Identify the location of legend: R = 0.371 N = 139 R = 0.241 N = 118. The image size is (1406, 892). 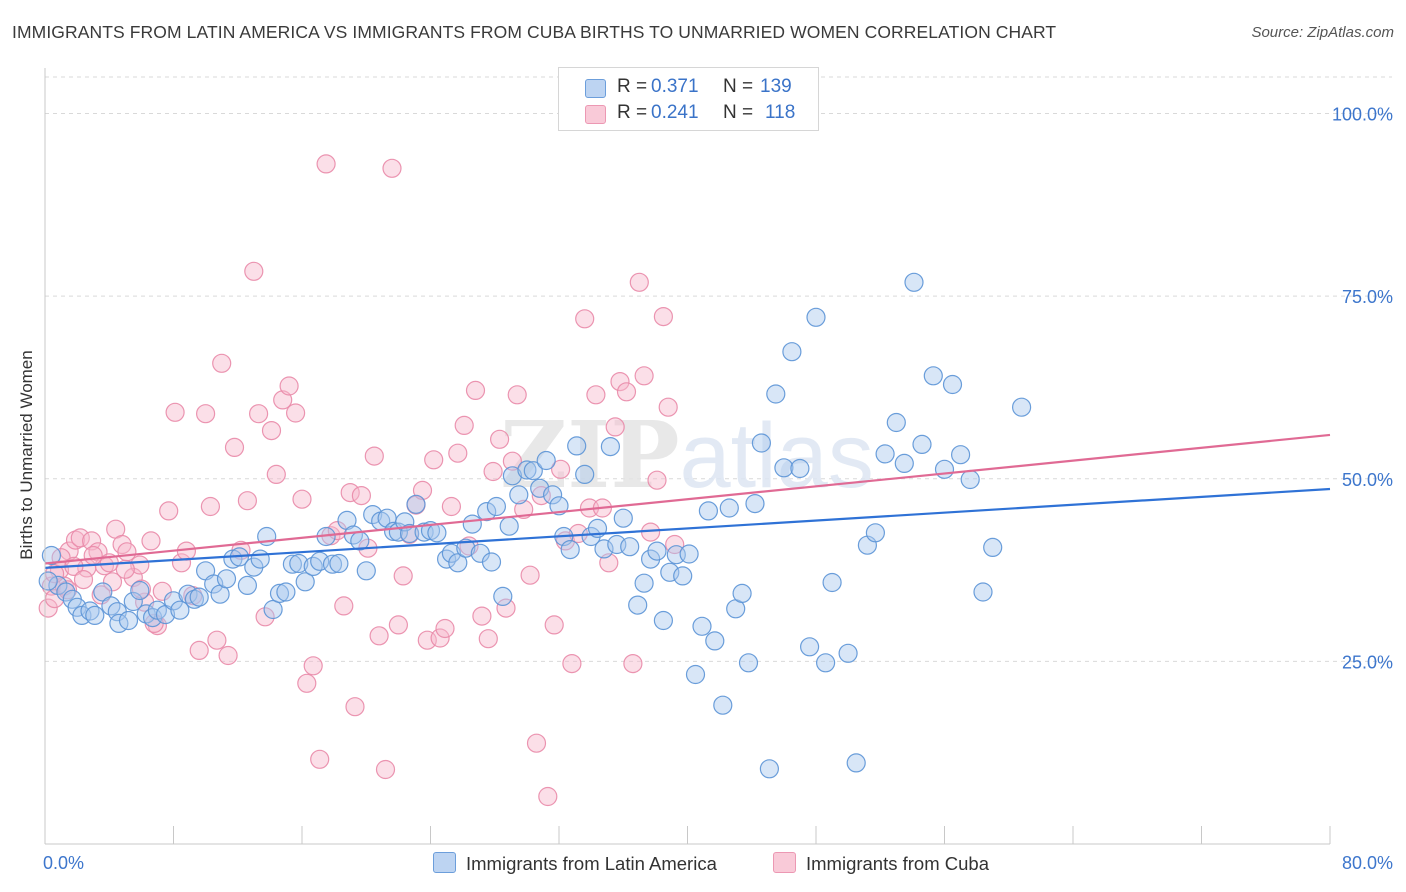
(688, 99).